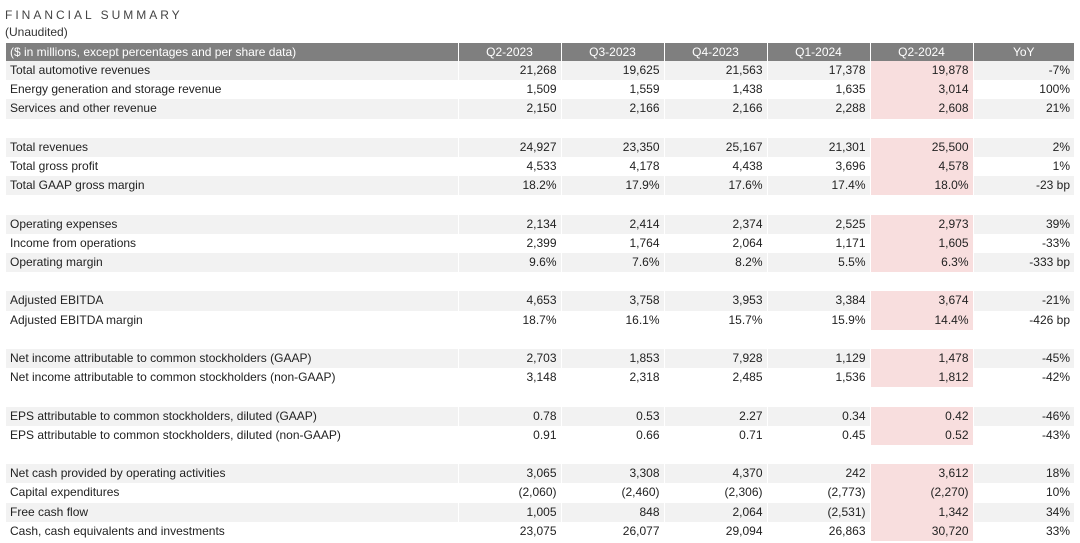 The width and height of the screenshot is (1080, 543). What do you see at coordinates (819, 416) in the screenshot?
I see `value-cell: 0.34` at bounding box center [819, 416].